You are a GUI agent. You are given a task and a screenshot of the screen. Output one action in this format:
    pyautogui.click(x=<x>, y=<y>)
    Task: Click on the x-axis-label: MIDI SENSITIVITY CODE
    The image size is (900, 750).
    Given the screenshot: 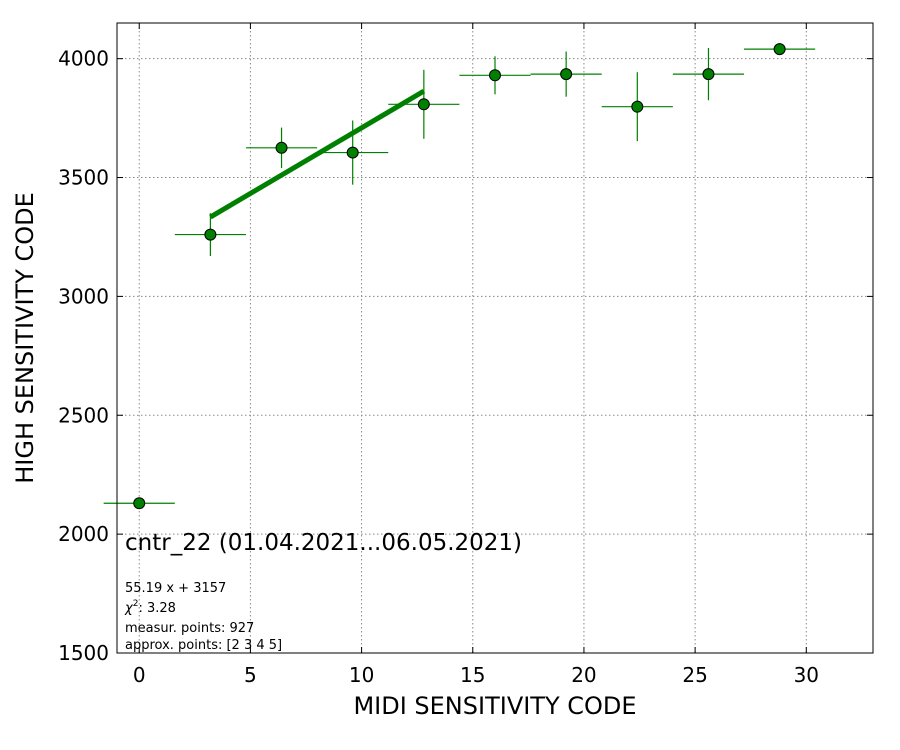 What is the action you would take?
    pyautogui.click(x=494, y=706)
    